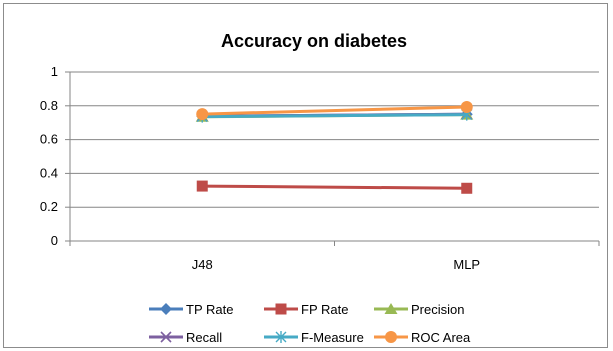 This screenshot has height=351, width=613. Describe the element at coordinates (54, 240) in the screenshot. I see `y-tick-label: 0` at that location.